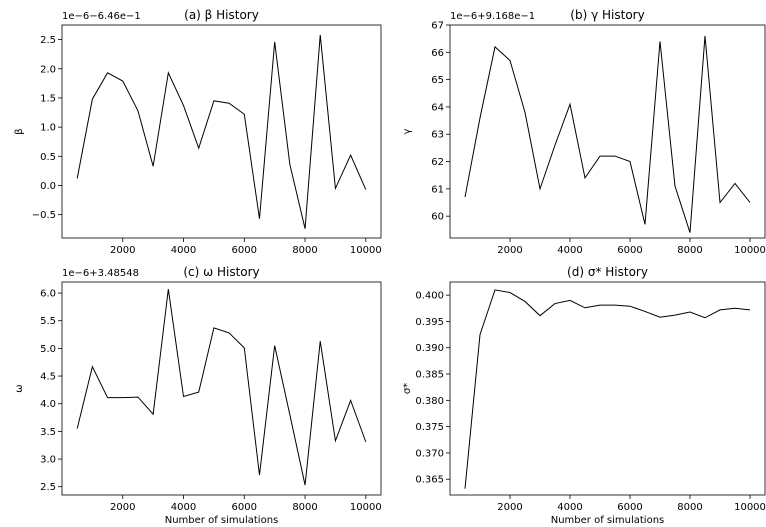 This screenshot has height=527, width=766. I want to click on x-tick-label-sigma-2: 6000, so click(629, 507).